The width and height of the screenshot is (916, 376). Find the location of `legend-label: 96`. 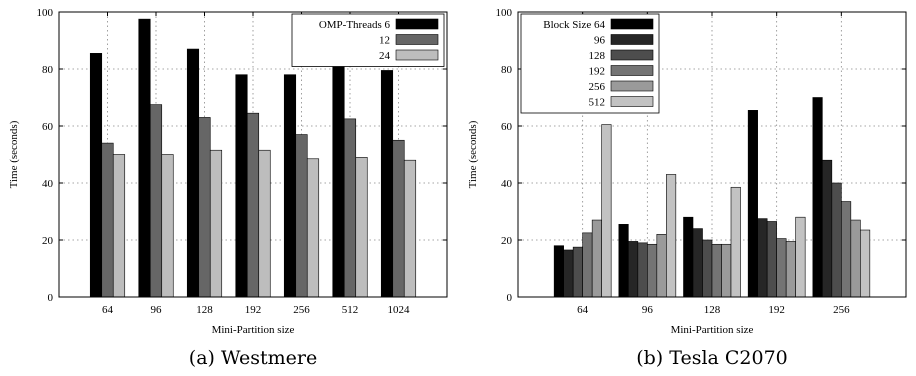

legend-label: 96 is located at coordinates (600, 41).